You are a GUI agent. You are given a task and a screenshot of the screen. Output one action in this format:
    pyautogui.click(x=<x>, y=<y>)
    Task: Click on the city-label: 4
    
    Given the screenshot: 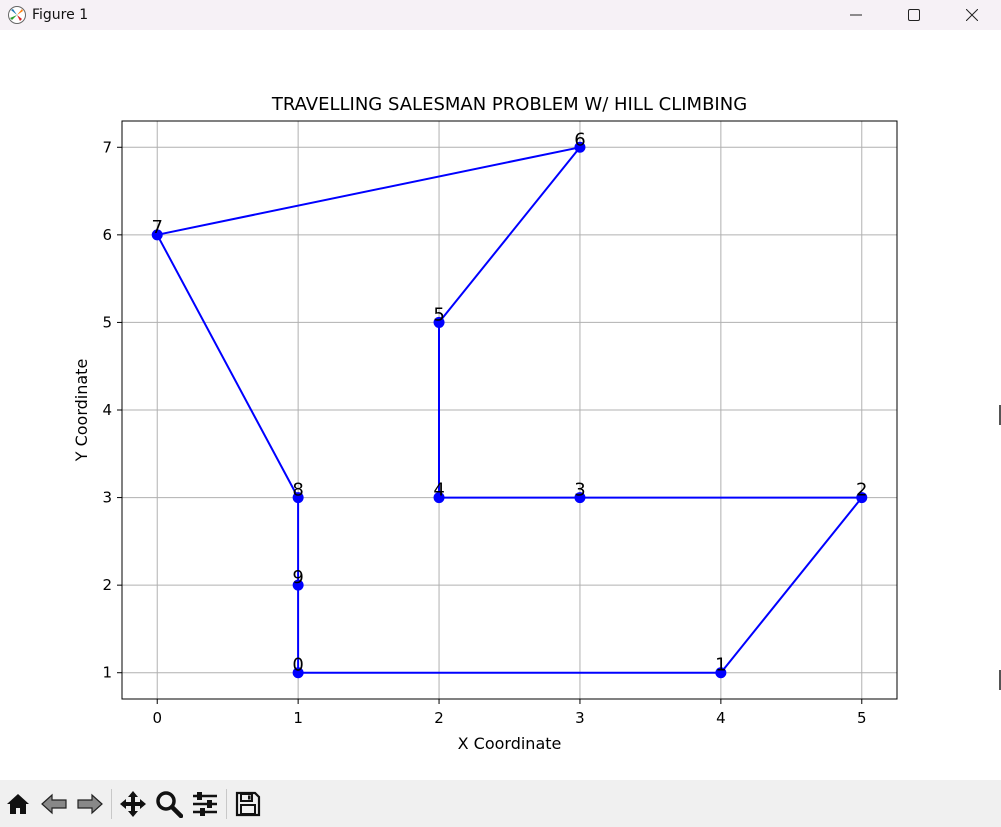 What is the action you would take?
    pyautogui.click(x=438, y=490)
    